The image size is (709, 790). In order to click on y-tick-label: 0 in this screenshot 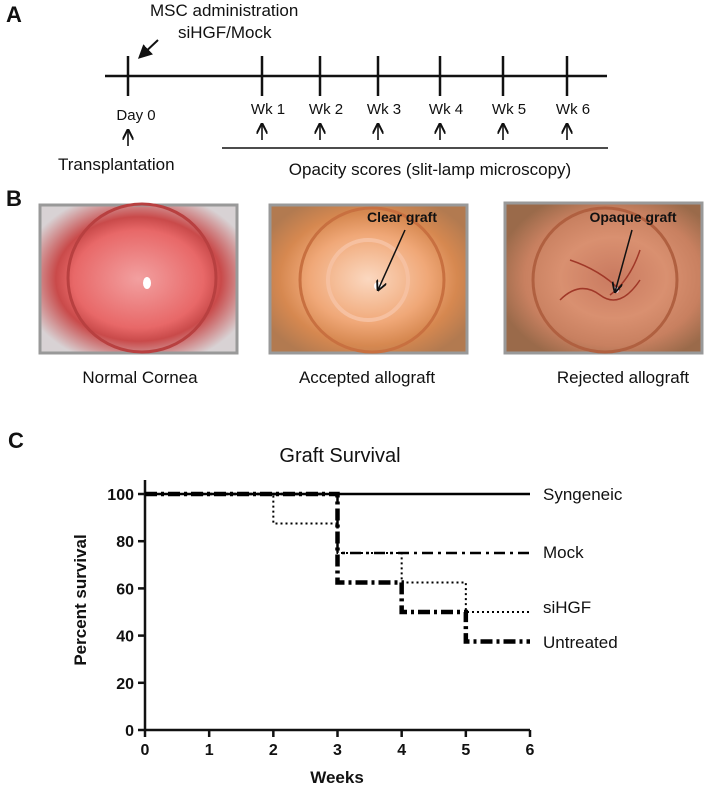, I will do `click(129, 731)`.